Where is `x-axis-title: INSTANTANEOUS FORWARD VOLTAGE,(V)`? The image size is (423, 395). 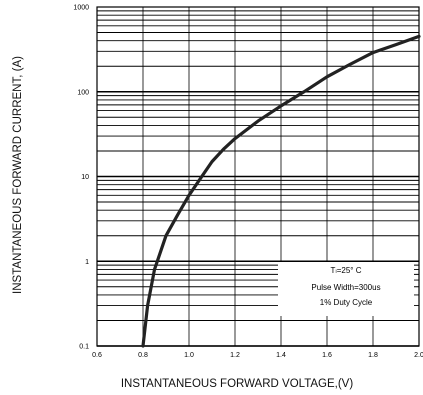
x-axis-title: INSTANTANEOUS FORWARD VOLTAGE,(V) is located at coordinates (237, 384).